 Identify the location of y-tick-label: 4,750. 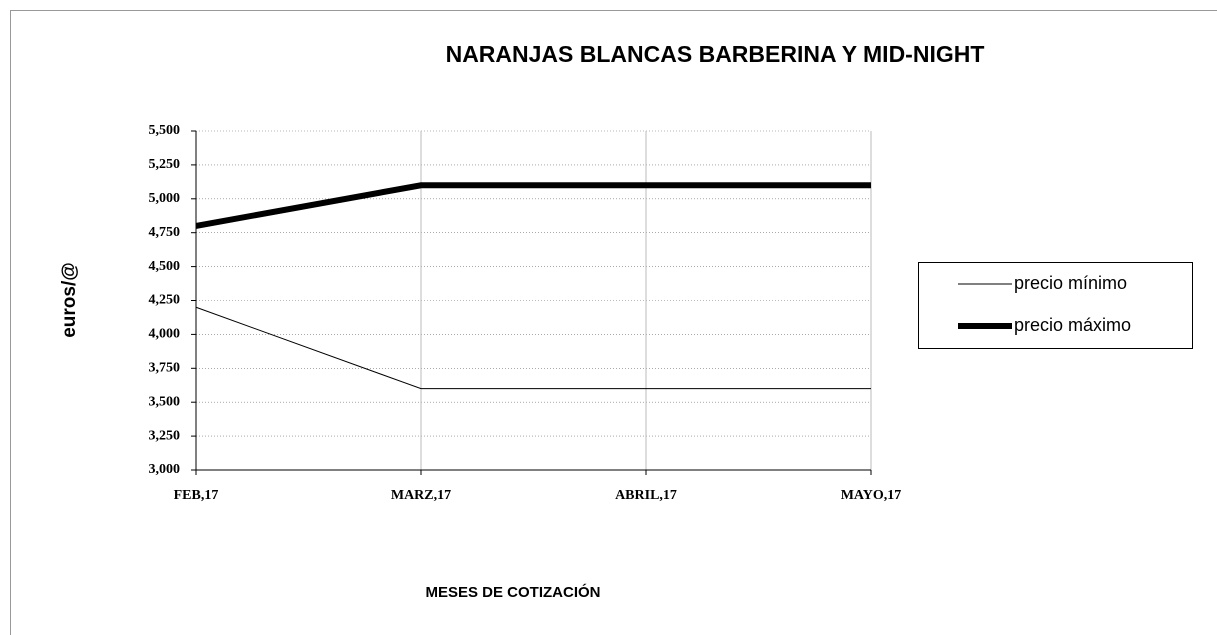
(165, 232).